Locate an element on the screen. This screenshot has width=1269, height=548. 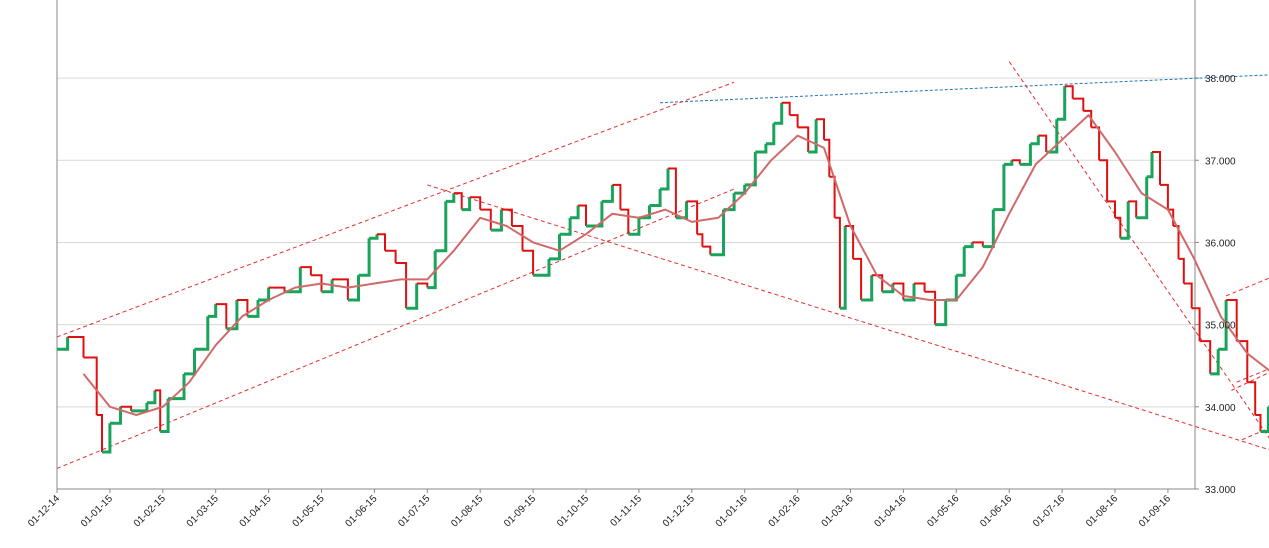
x-tick-label: 01-04-15 is located at coordinates (256, 511).